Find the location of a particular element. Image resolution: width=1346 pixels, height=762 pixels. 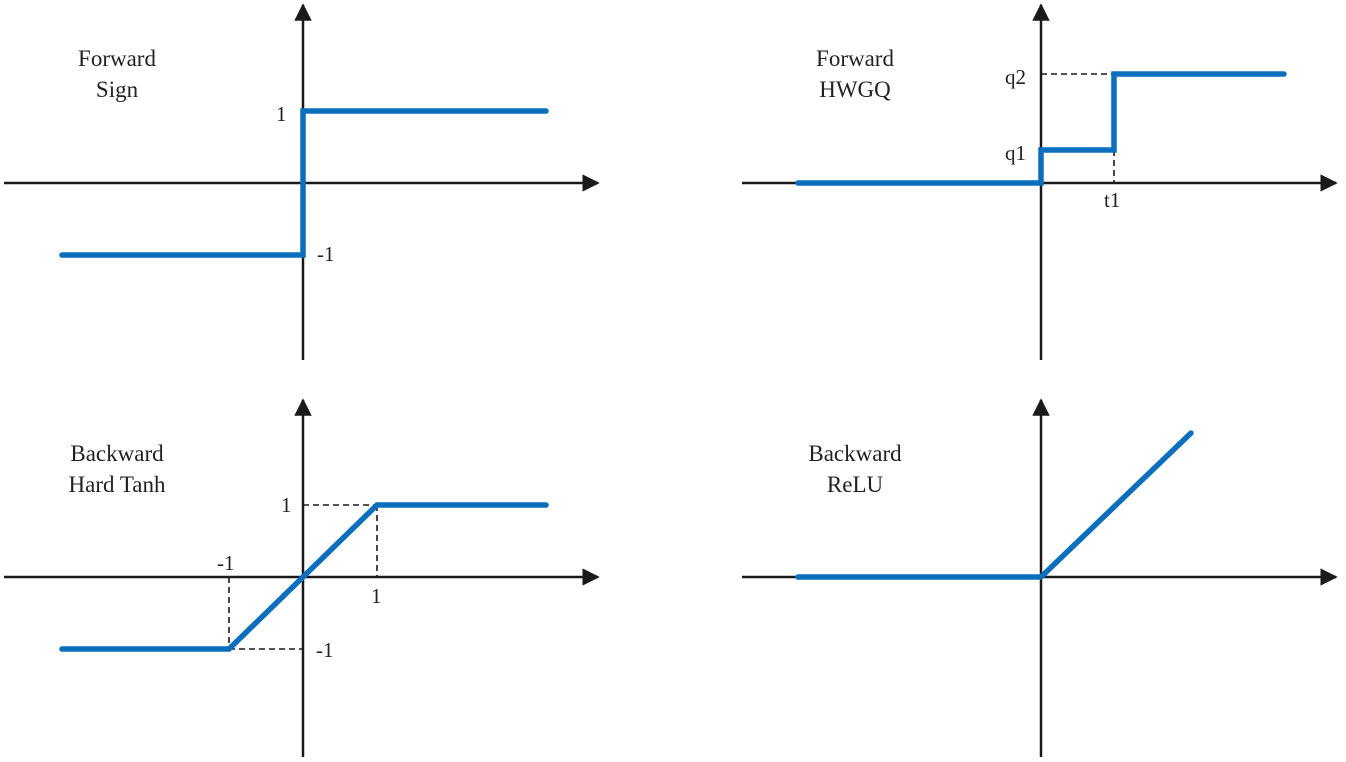

q2-label: q2 is located at coordinates (1015, 77).